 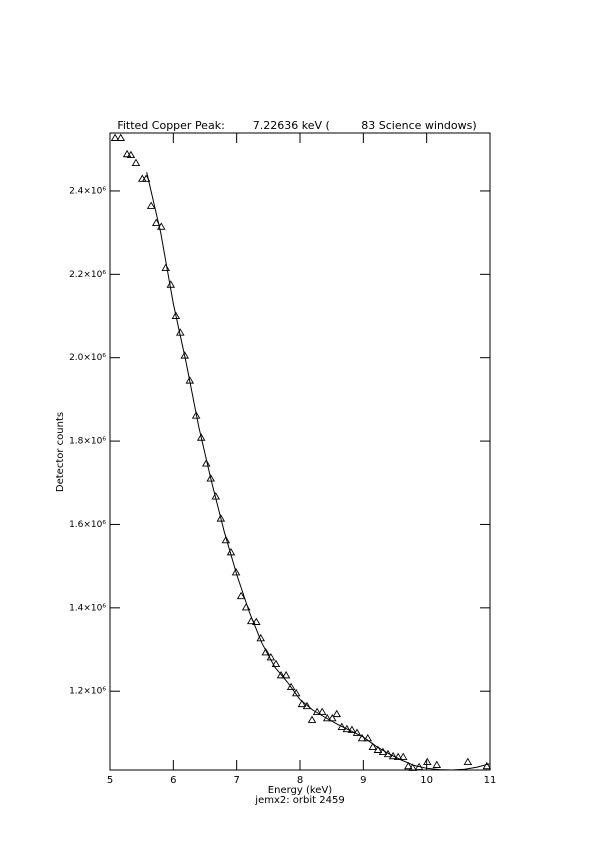 What do you see at coordinates (87, 358) in the screenshot?
I see `y-tick-label: 2.0×10⁶` at bounding box center [87, 358].